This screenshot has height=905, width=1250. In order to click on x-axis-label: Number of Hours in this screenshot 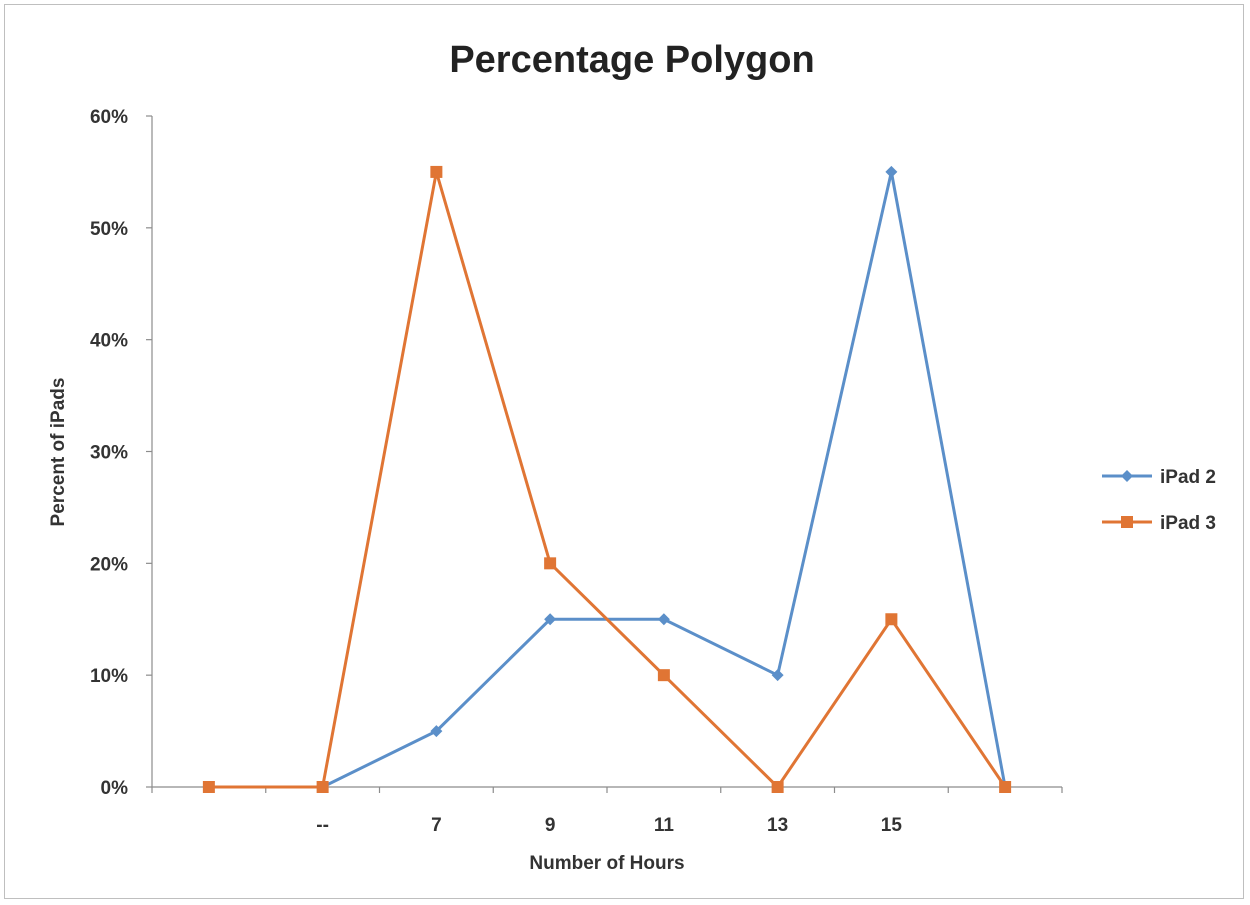, I will do `click(606, 863)`.